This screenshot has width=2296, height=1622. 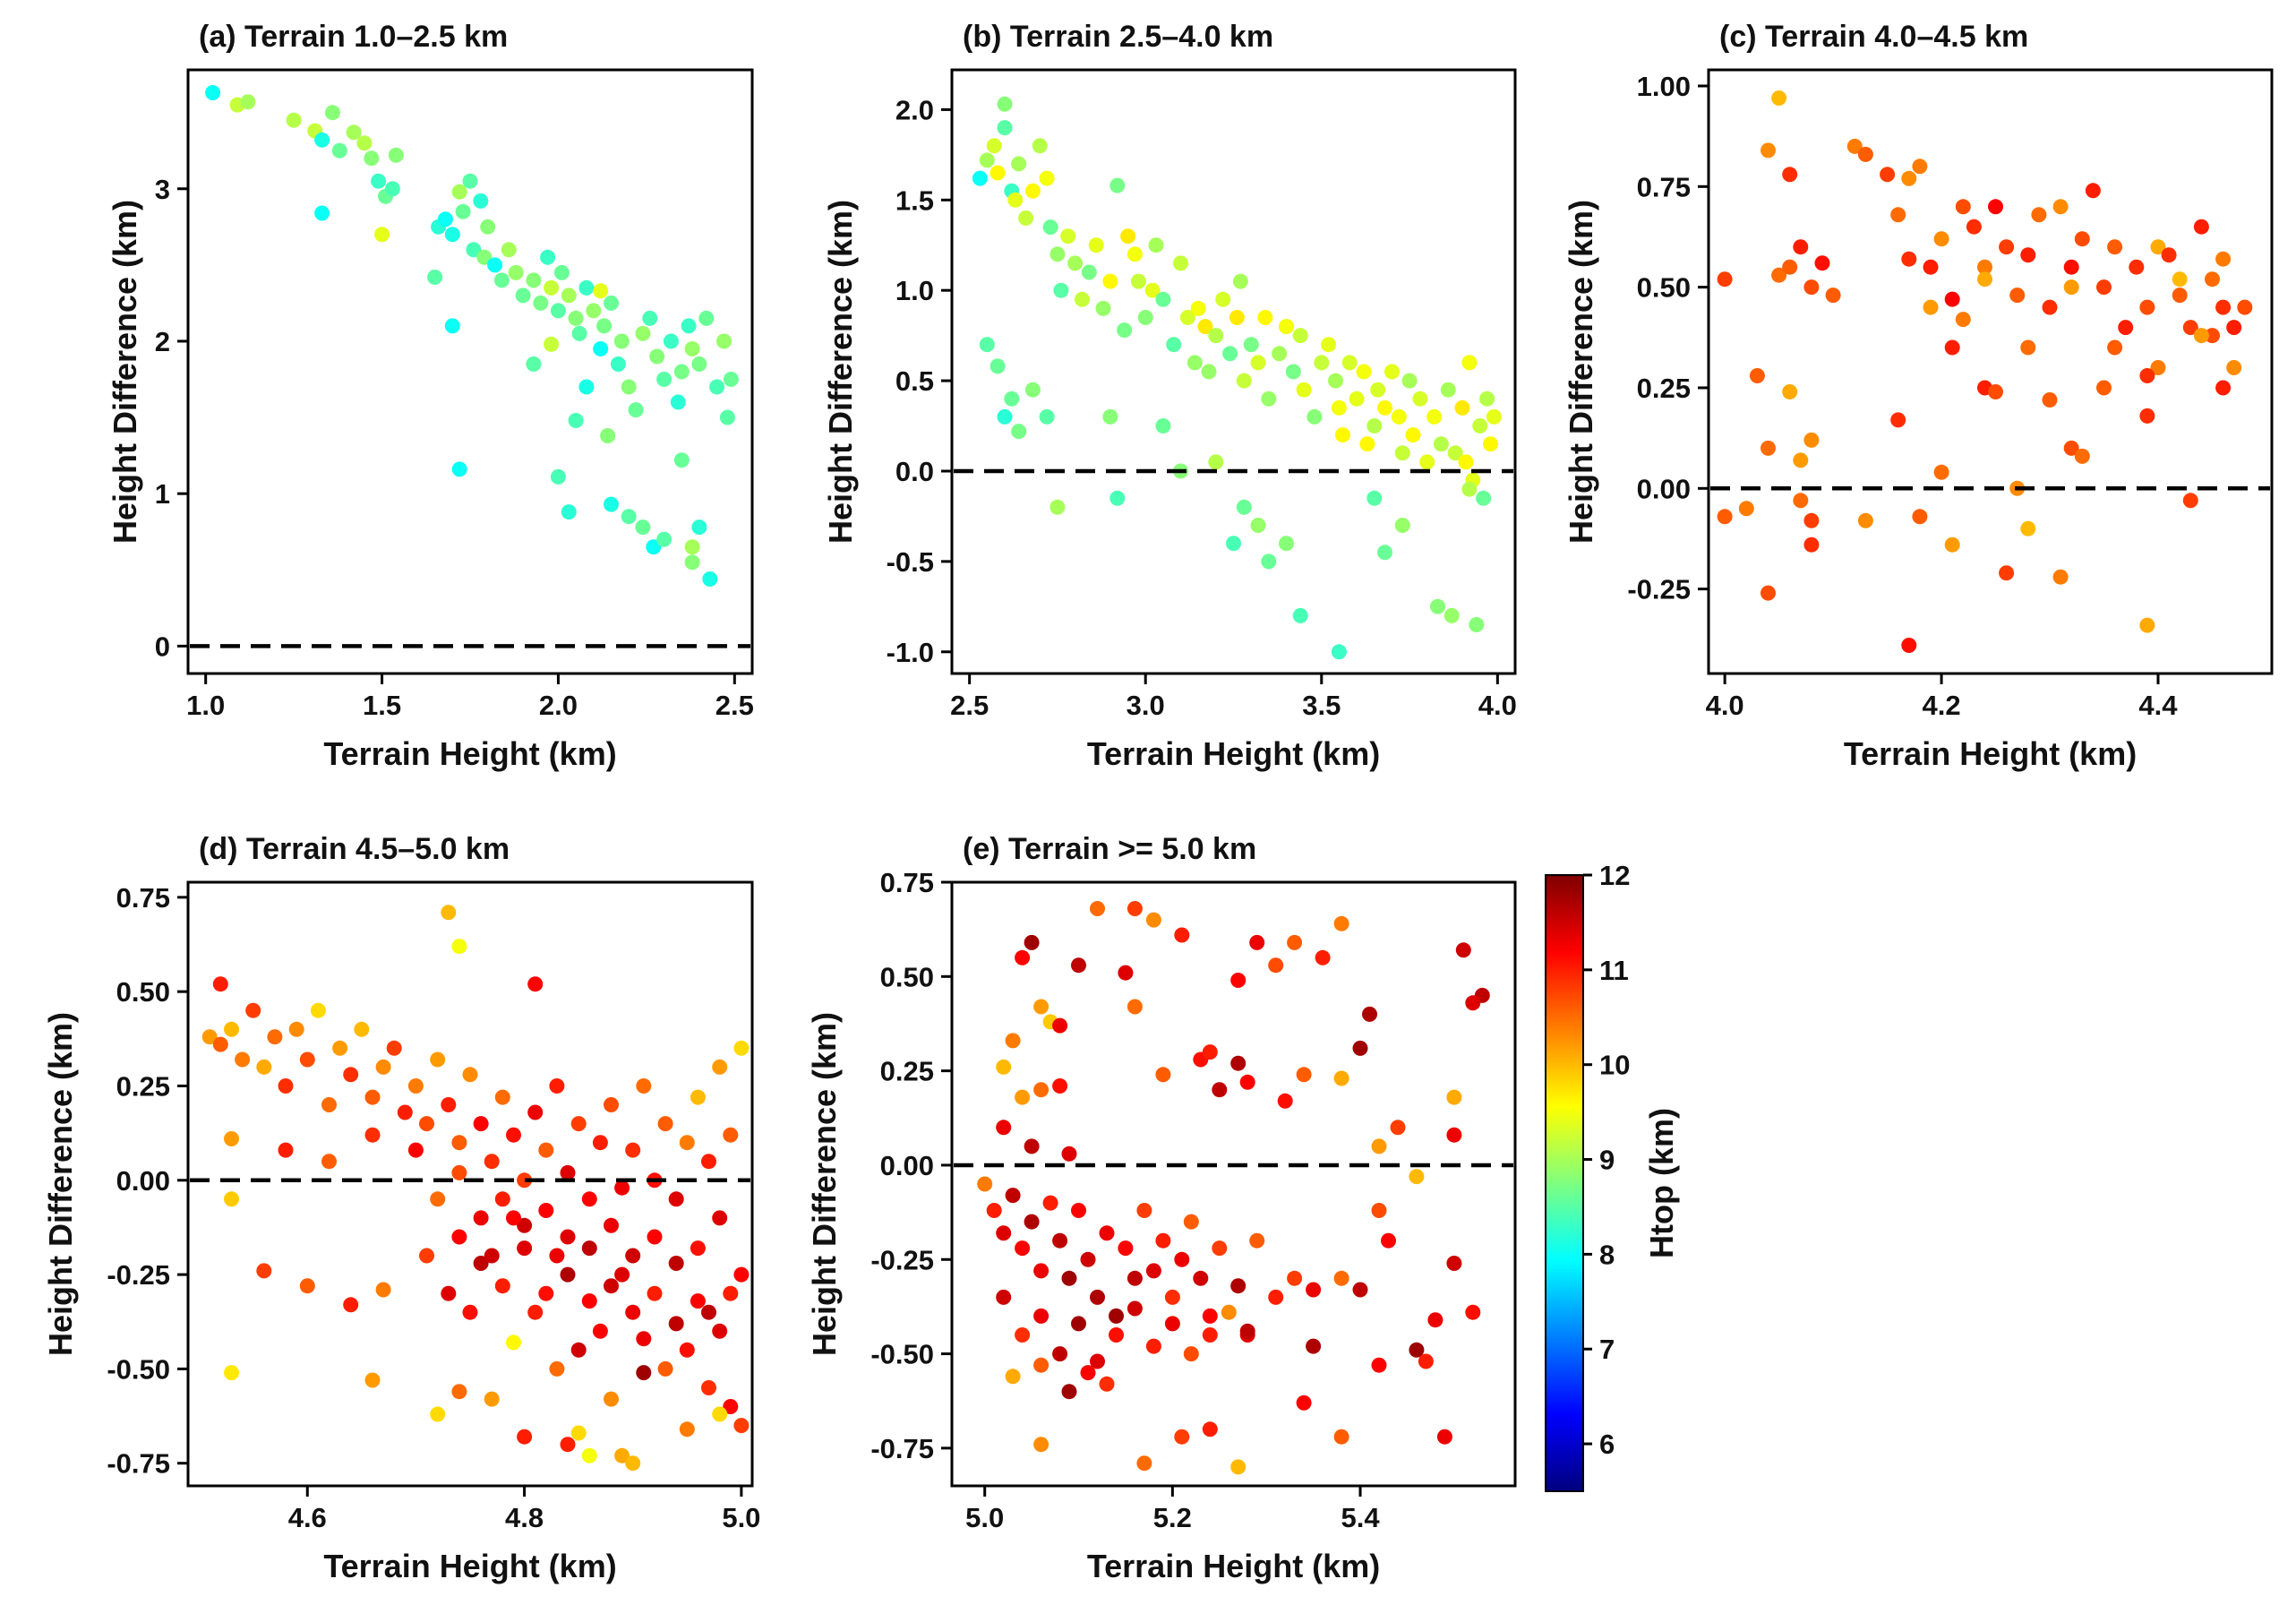 I want to click on panel-title: (a) Terrain 1.0–2.5 km, so click(x=353, y=37).